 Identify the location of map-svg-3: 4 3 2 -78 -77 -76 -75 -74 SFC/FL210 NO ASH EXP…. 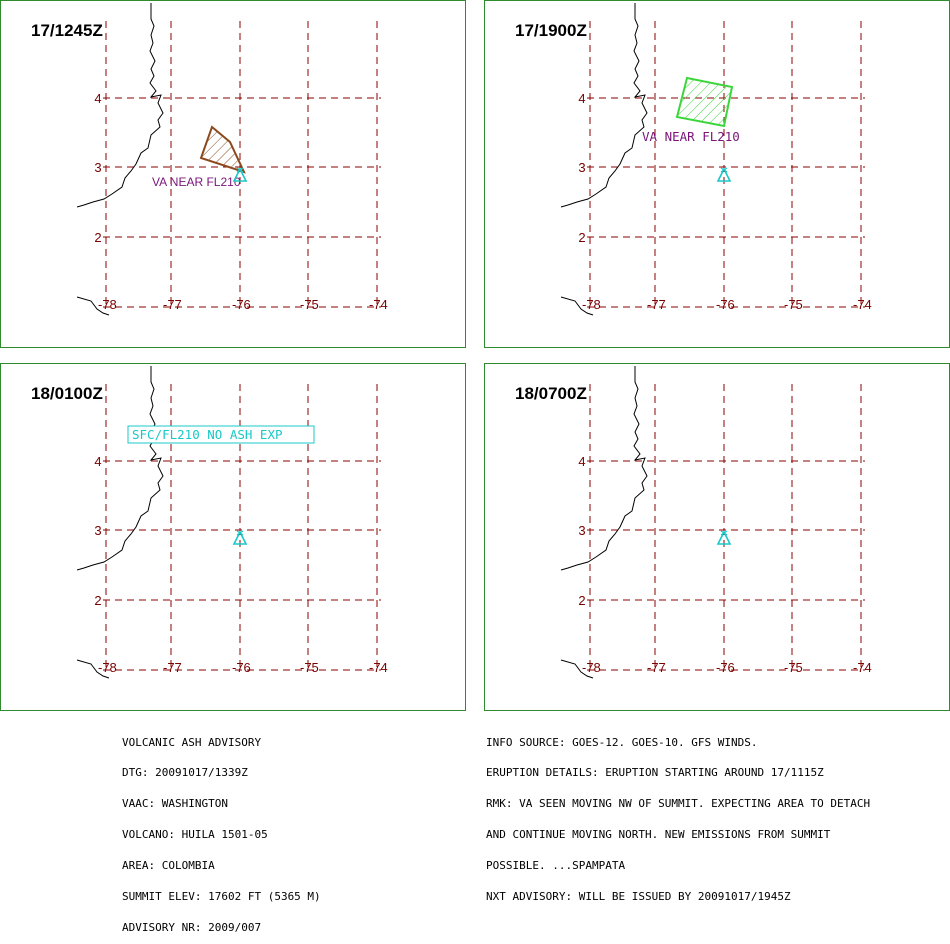
(209, 522).